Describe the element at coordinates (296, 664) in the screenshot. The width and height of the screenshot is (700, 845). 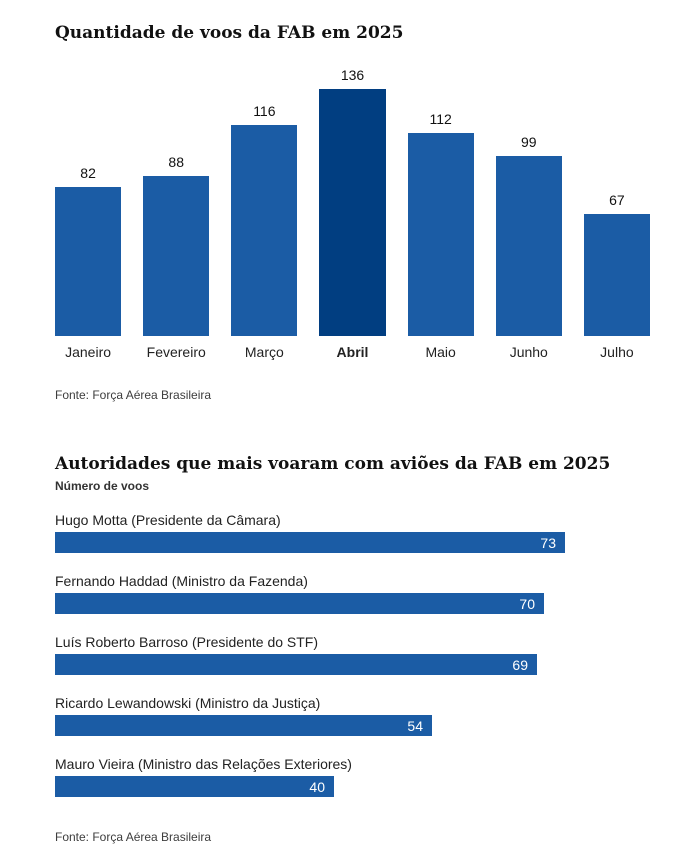
I see `horizontal-bar: 69` at that location.